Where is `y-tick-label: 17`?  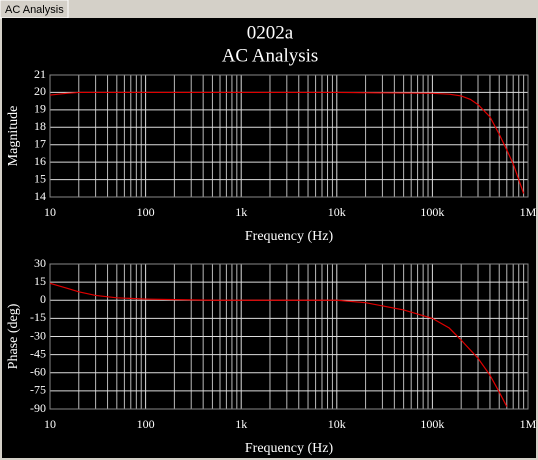
y-tick-label: 17 is located at coordinates (40, 143).